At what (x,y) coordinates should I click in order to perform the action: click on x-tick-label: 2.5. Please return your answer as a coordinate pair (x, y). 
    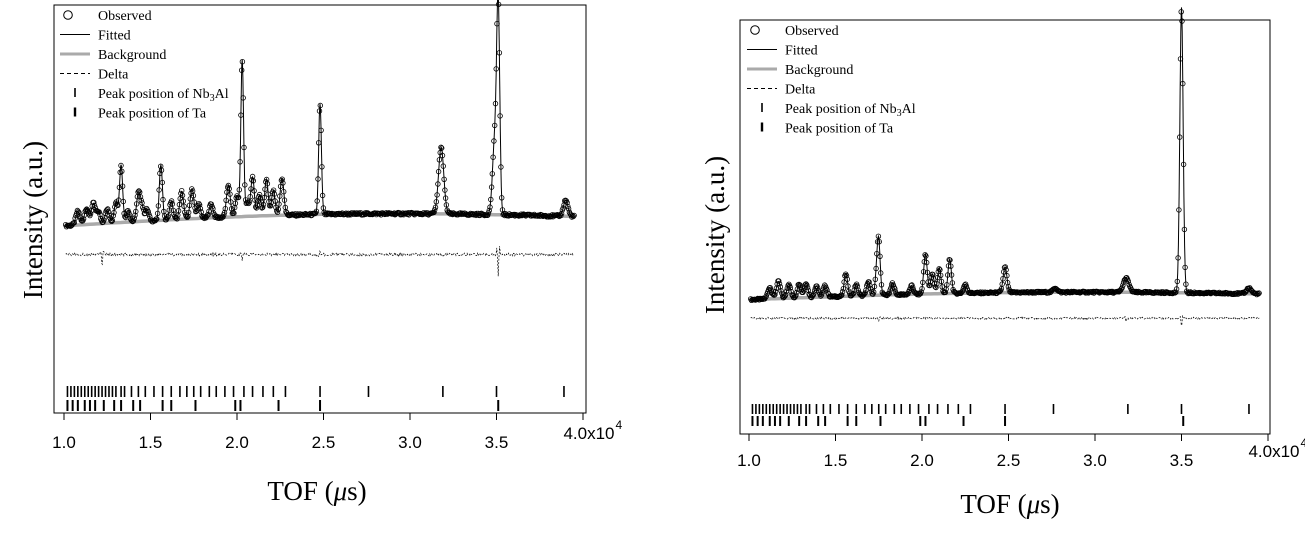
    Looking at the image, I should click on (1009, 460).